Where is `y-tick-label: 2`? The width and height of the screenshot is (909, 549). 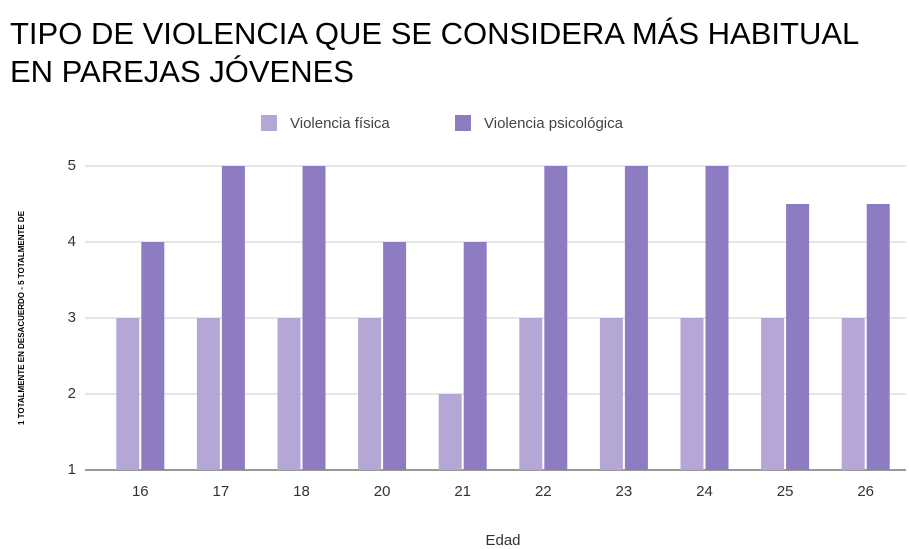 y-tick-label: 2 is located at coordinates (72, 393).